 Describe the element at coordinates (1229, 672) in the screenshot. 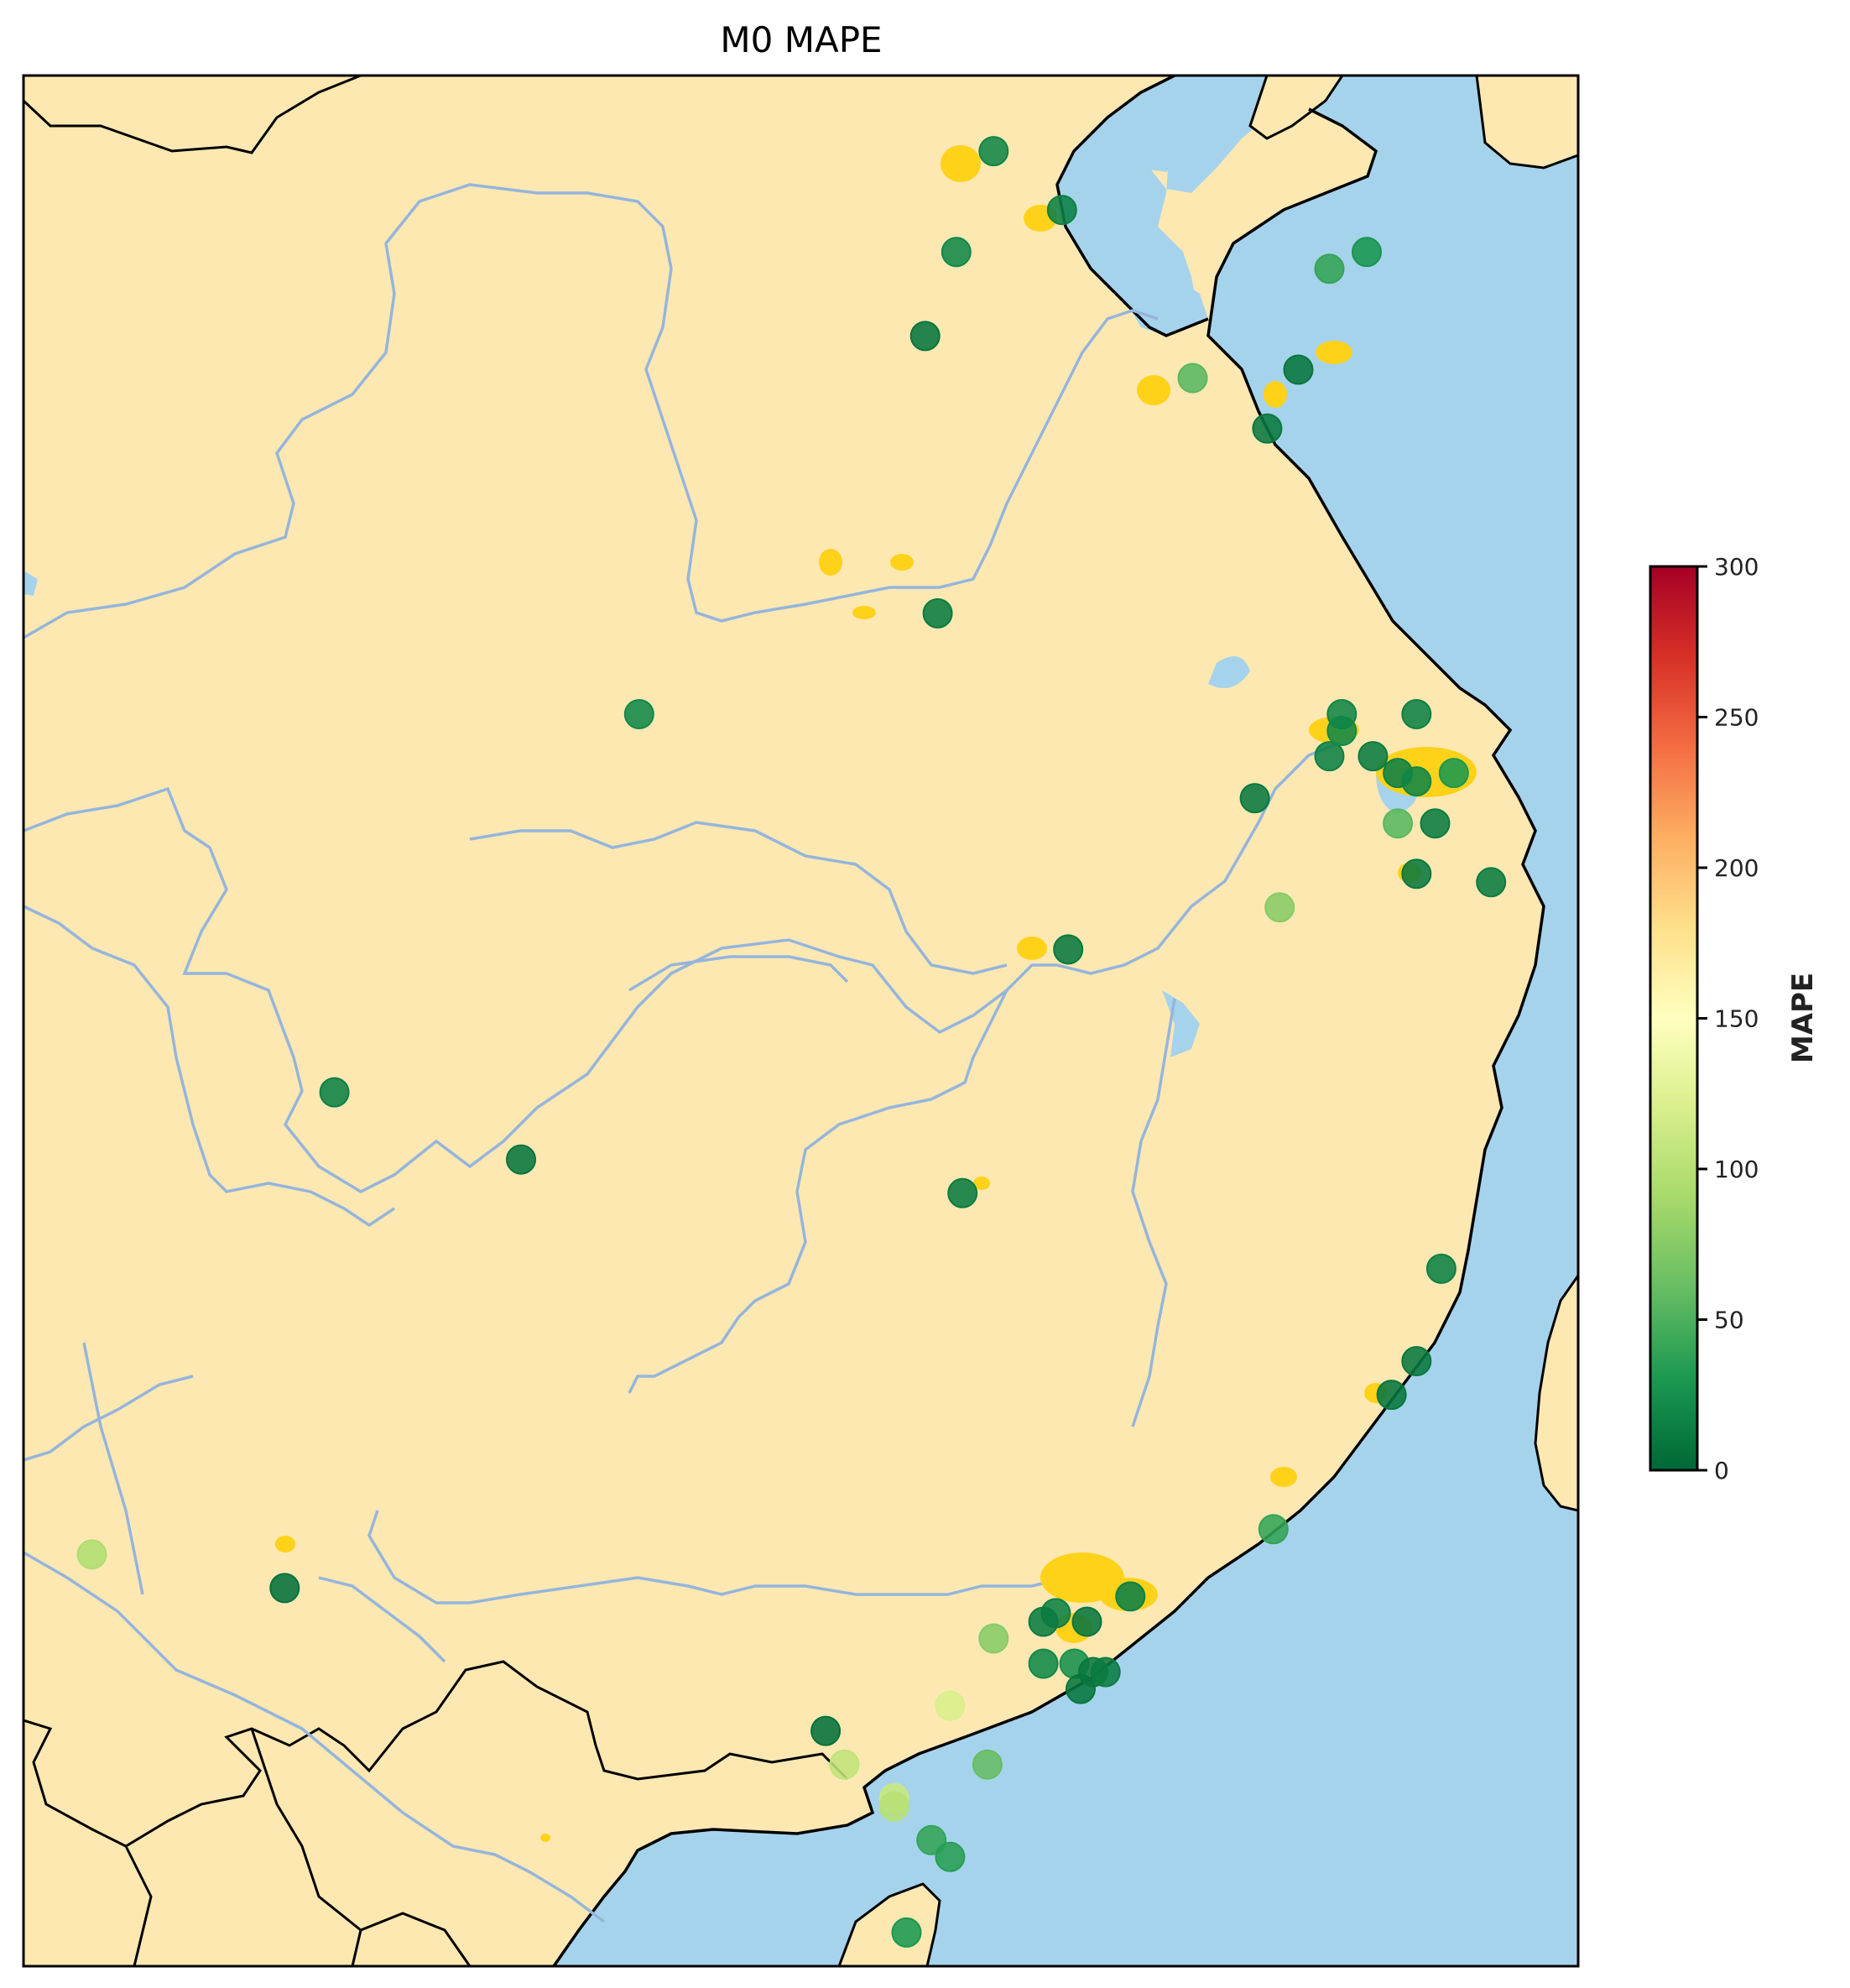

I see `lake-hongze` at that location.